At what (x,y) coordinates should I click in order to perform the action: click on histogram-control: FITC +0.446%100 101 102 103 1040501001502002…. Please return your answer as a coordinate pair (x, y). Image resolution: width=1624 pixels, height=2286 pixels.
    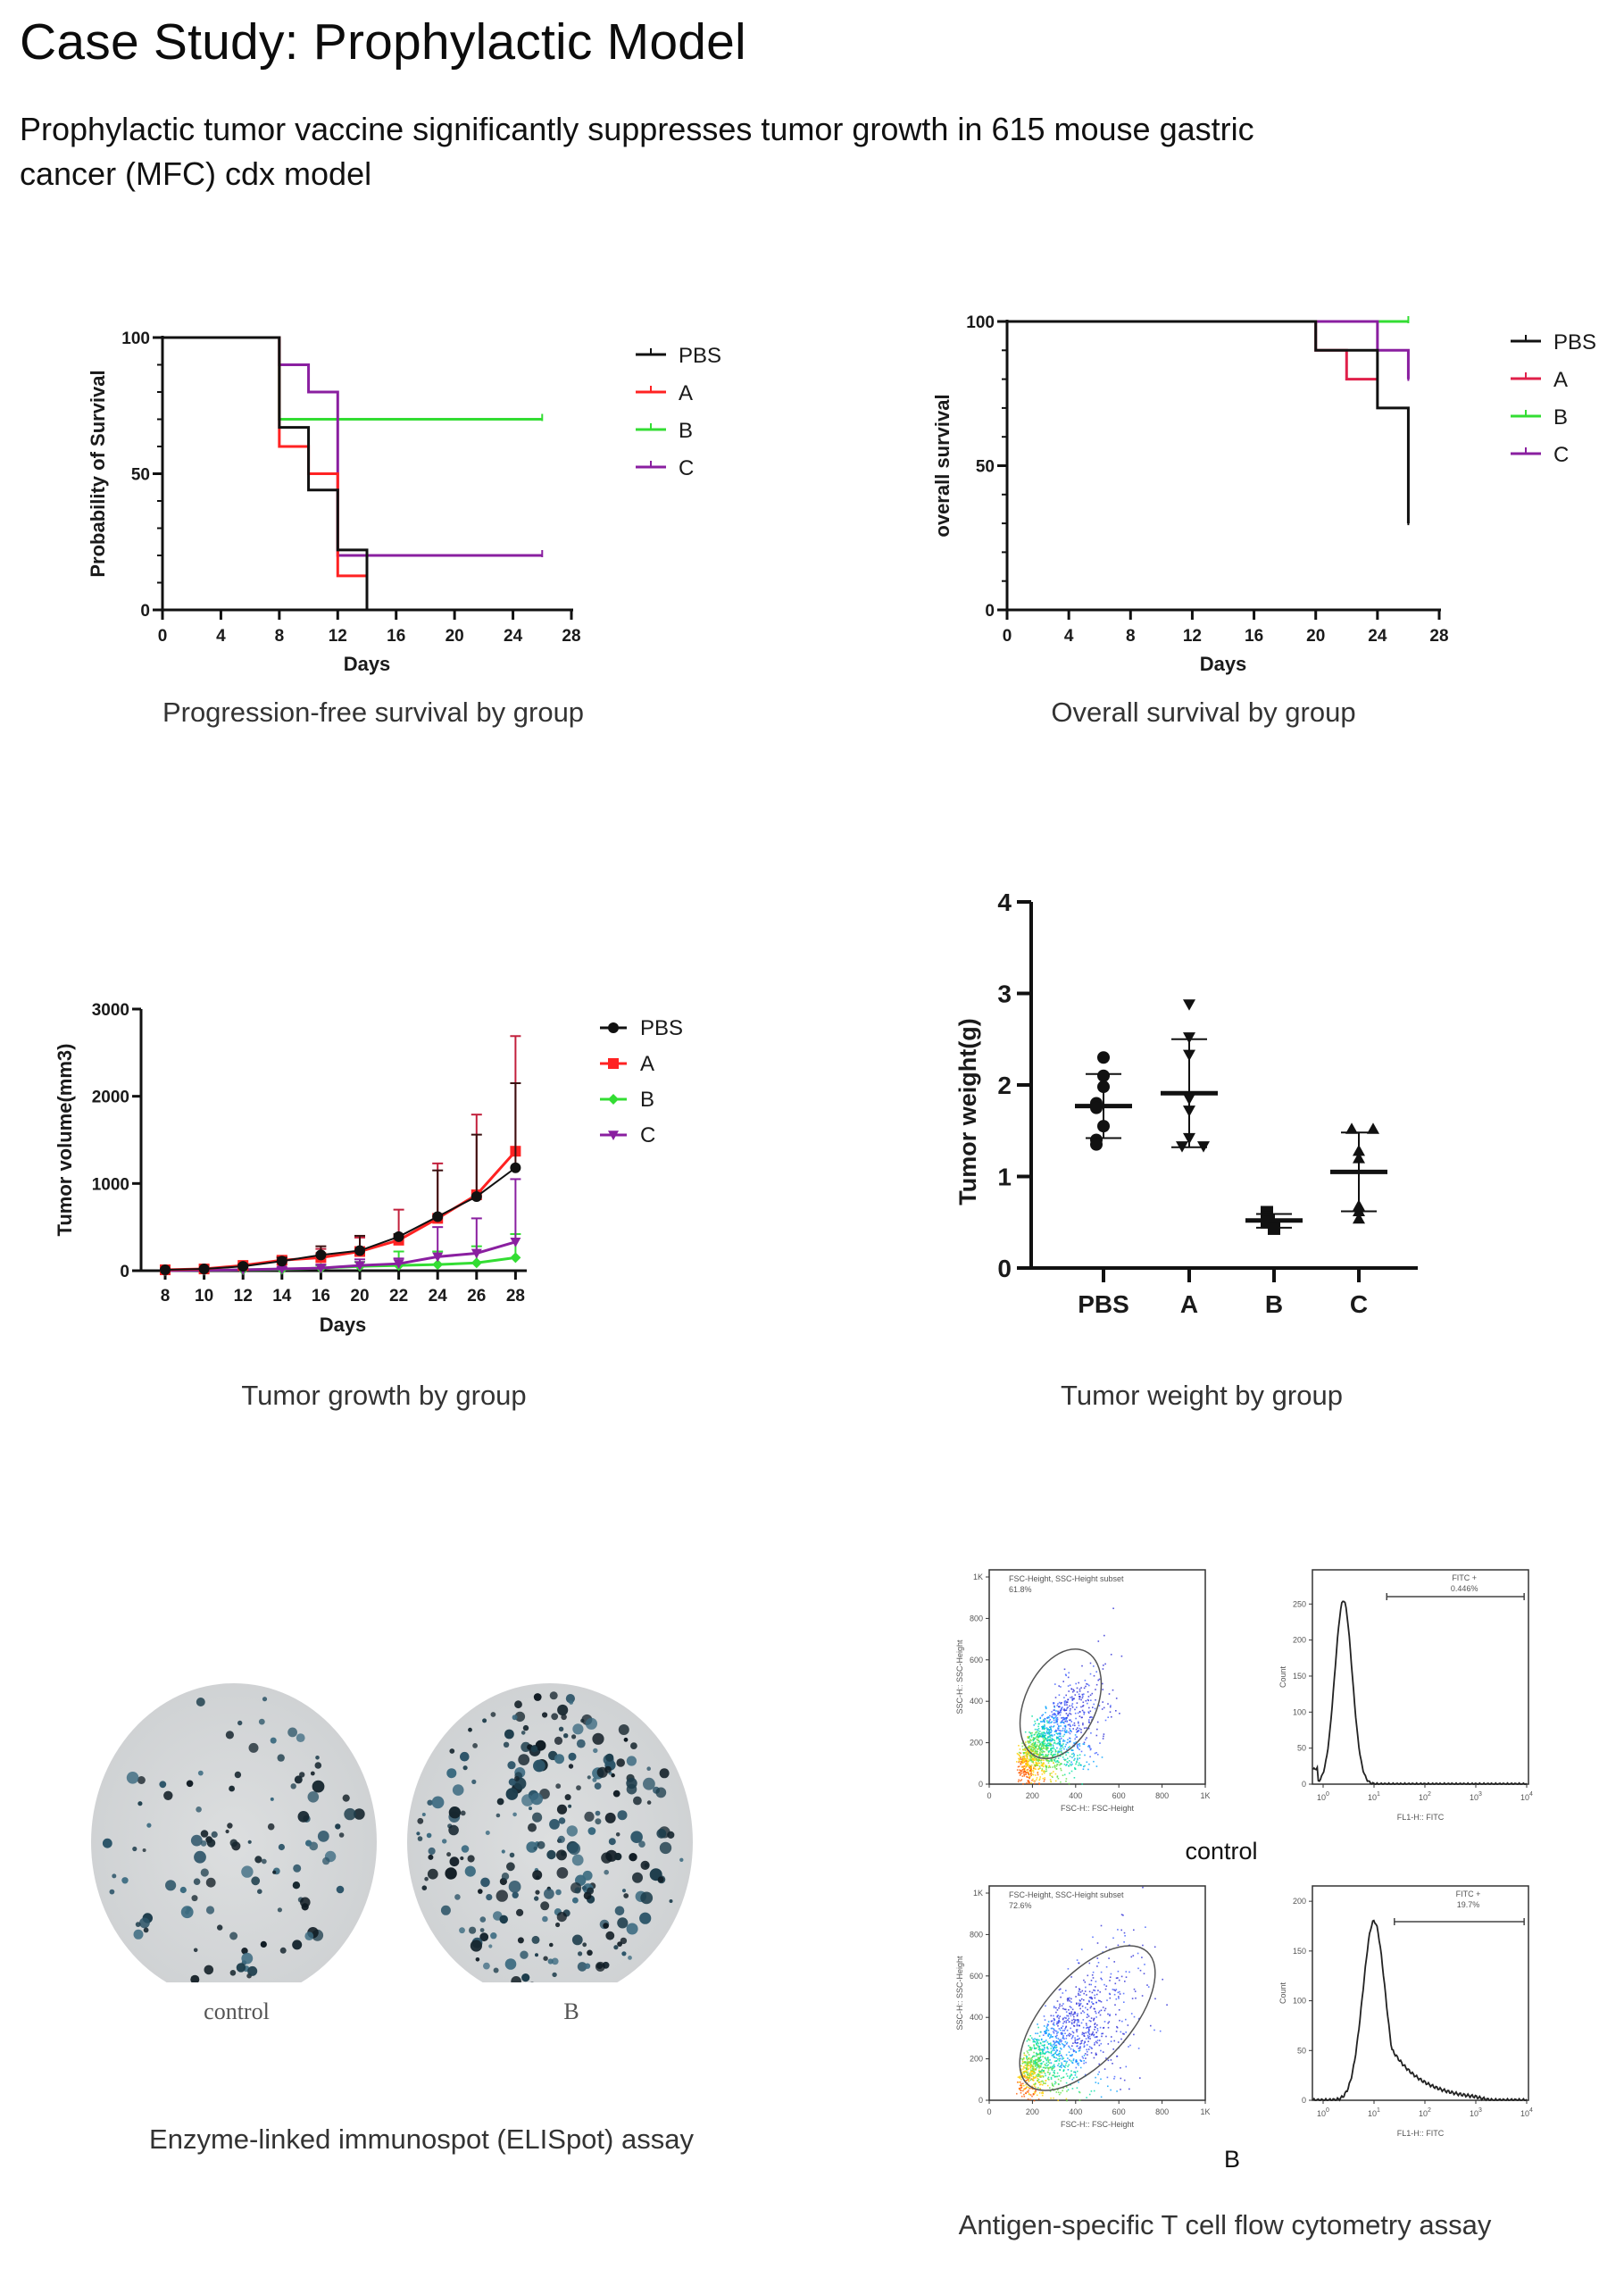
    Looking at the image, I should click on (1405, 1695).